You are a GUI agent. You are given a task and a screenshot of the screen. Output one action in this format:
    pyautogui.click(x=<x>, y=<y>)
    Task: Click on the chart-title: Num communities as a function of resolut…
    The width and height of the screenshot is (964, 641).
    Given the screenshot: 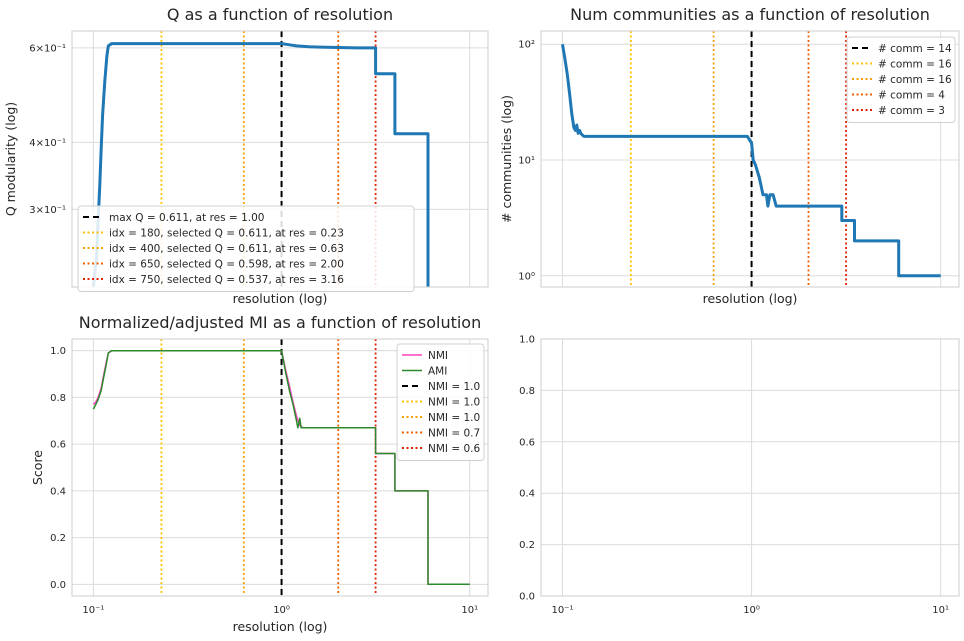 What is the action you would take?
    pyautogui.click(x=750, y=14)
    